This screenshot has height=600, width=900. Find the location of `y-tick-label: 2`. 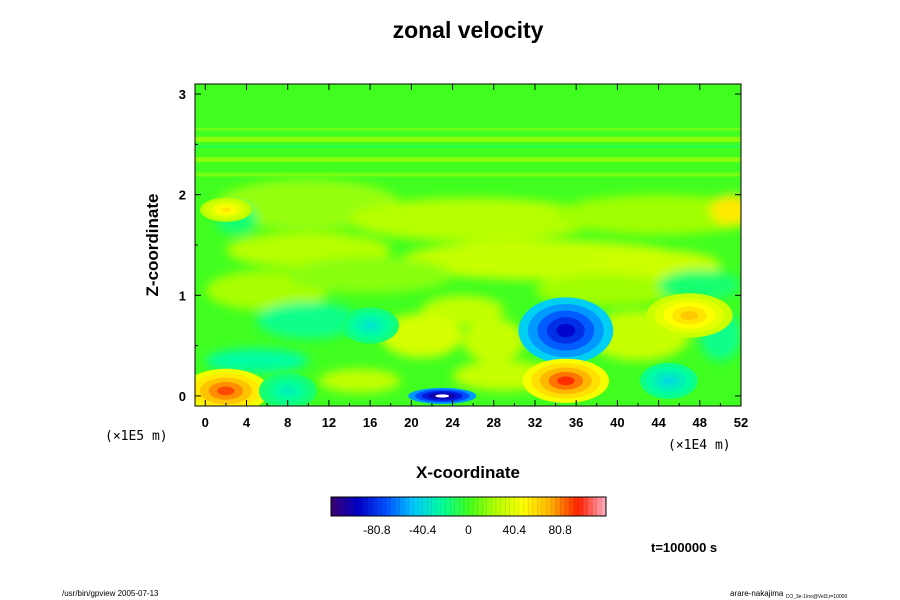

y-tick-label: 2 is located at coordinates (182, 195).